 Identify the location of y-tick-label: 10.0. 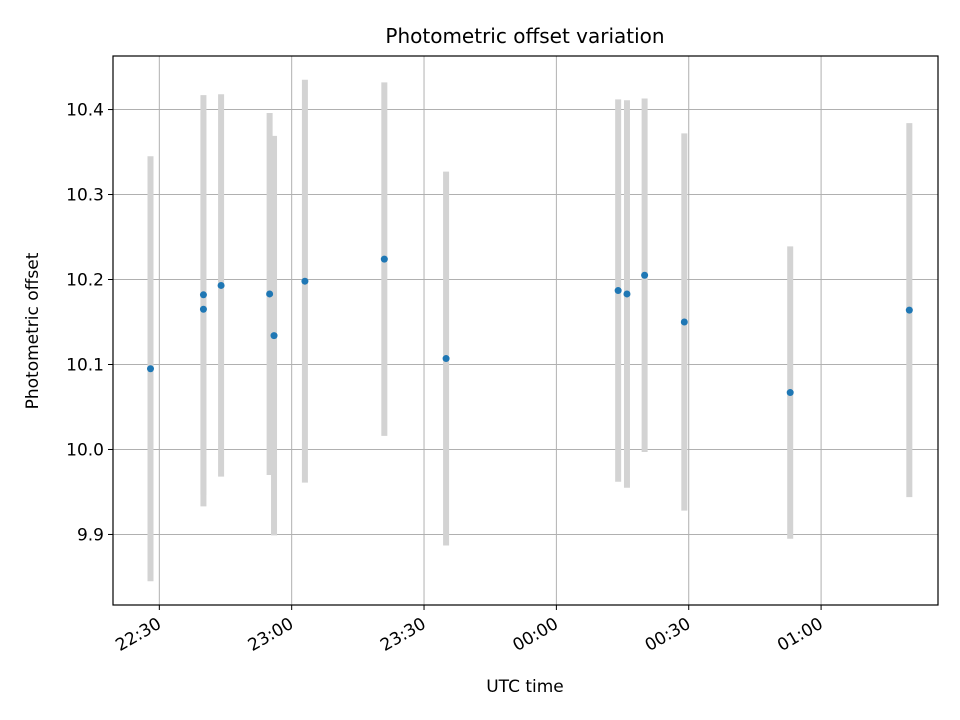
(85, 450).